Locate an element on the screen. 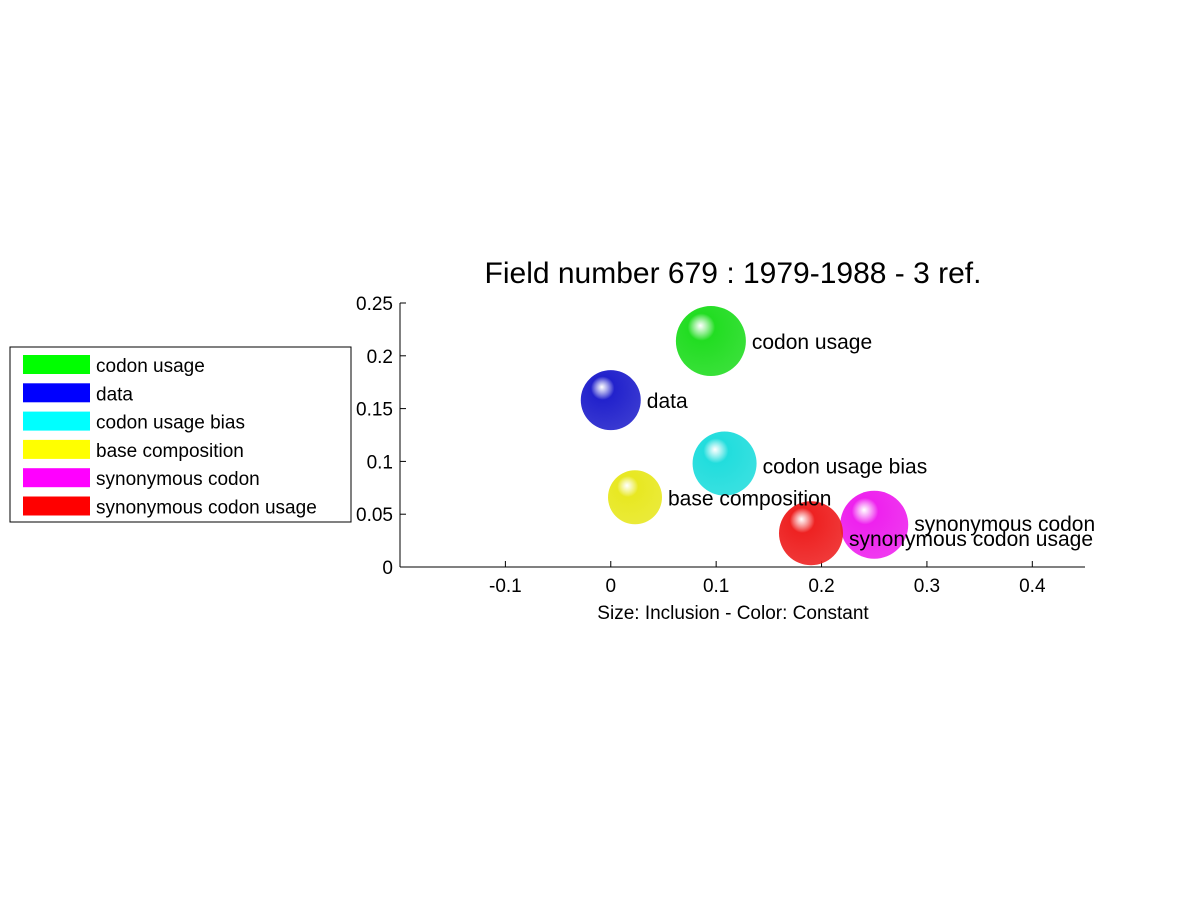 This screenshot has height=900, width=1200. y-tick-label: 0.15 is located at coordinates (374, 410).